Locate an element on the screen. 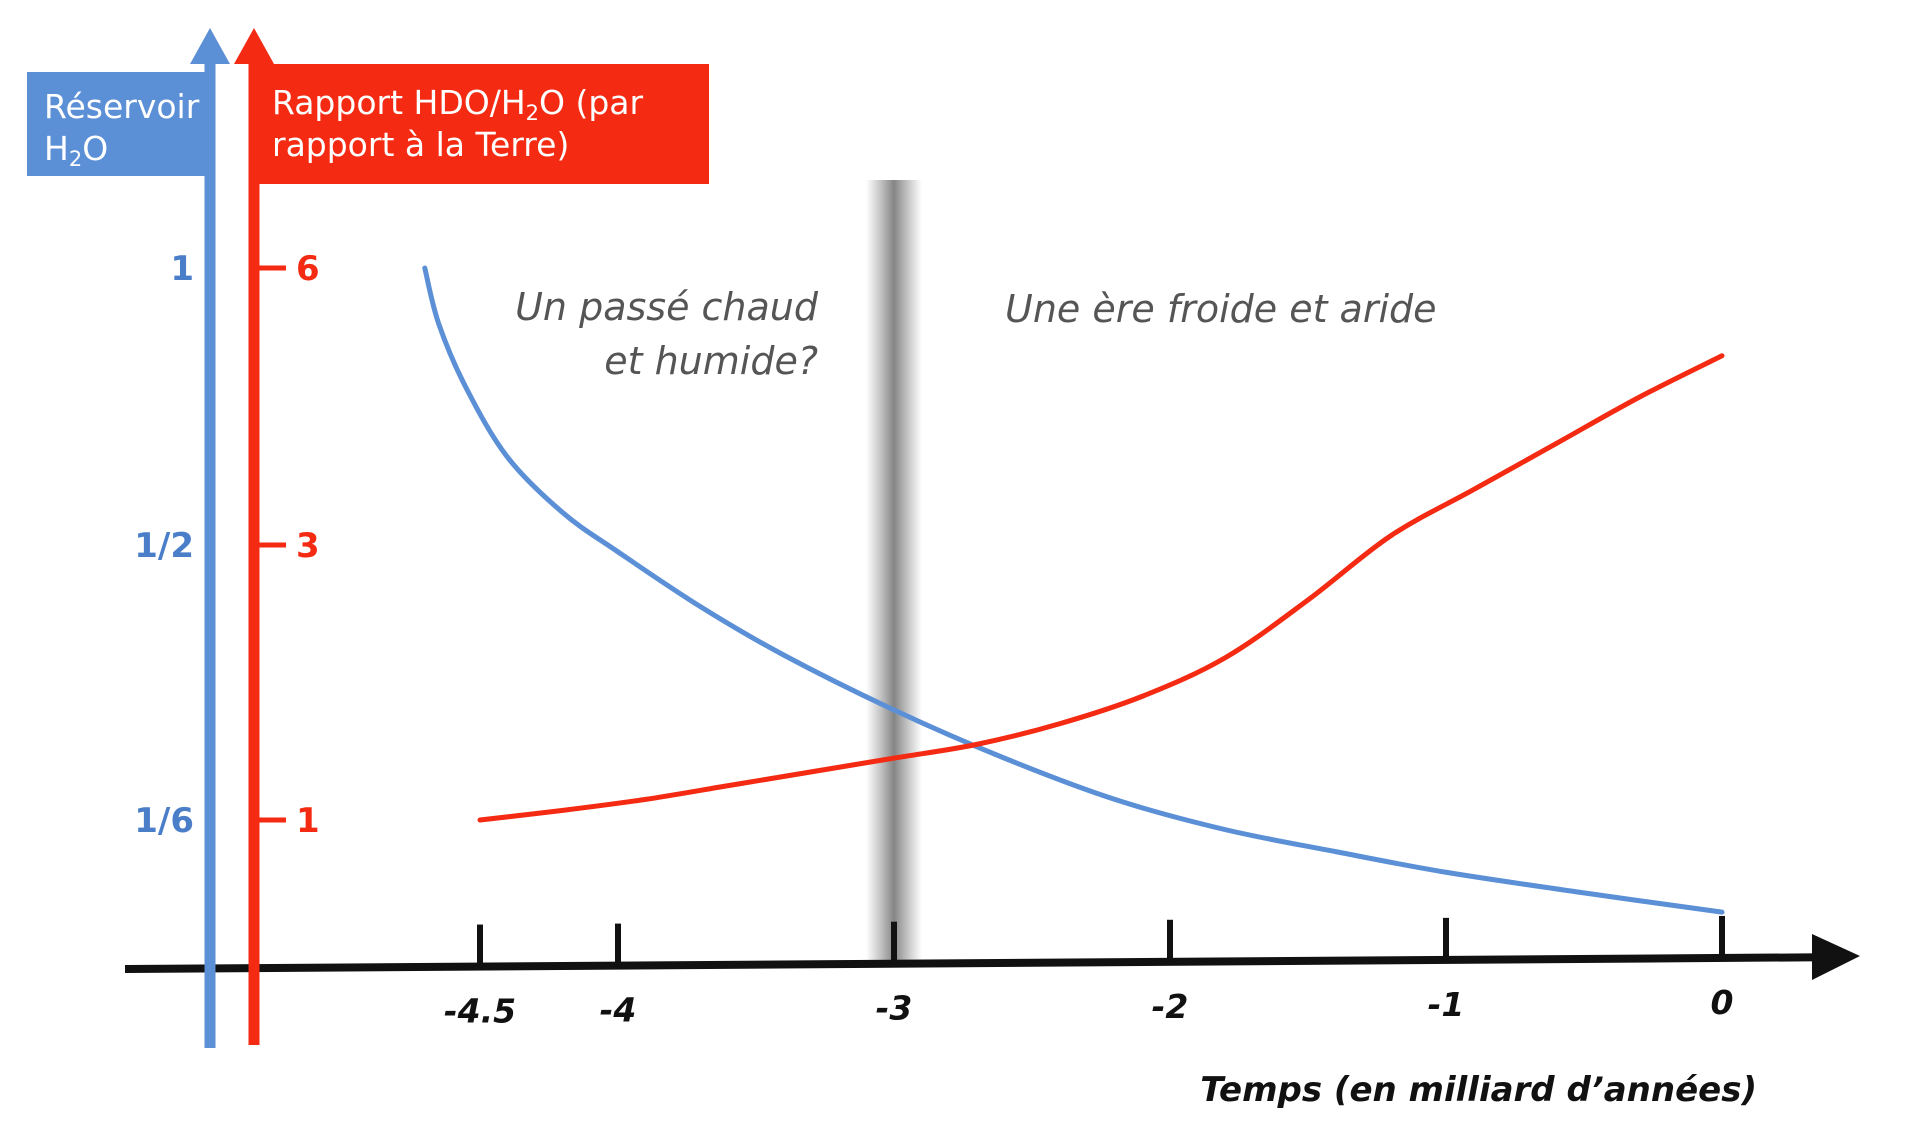 This screenshot has height=1141, width=1920. x-axis-arrow is located at coordinates (1836, 957).